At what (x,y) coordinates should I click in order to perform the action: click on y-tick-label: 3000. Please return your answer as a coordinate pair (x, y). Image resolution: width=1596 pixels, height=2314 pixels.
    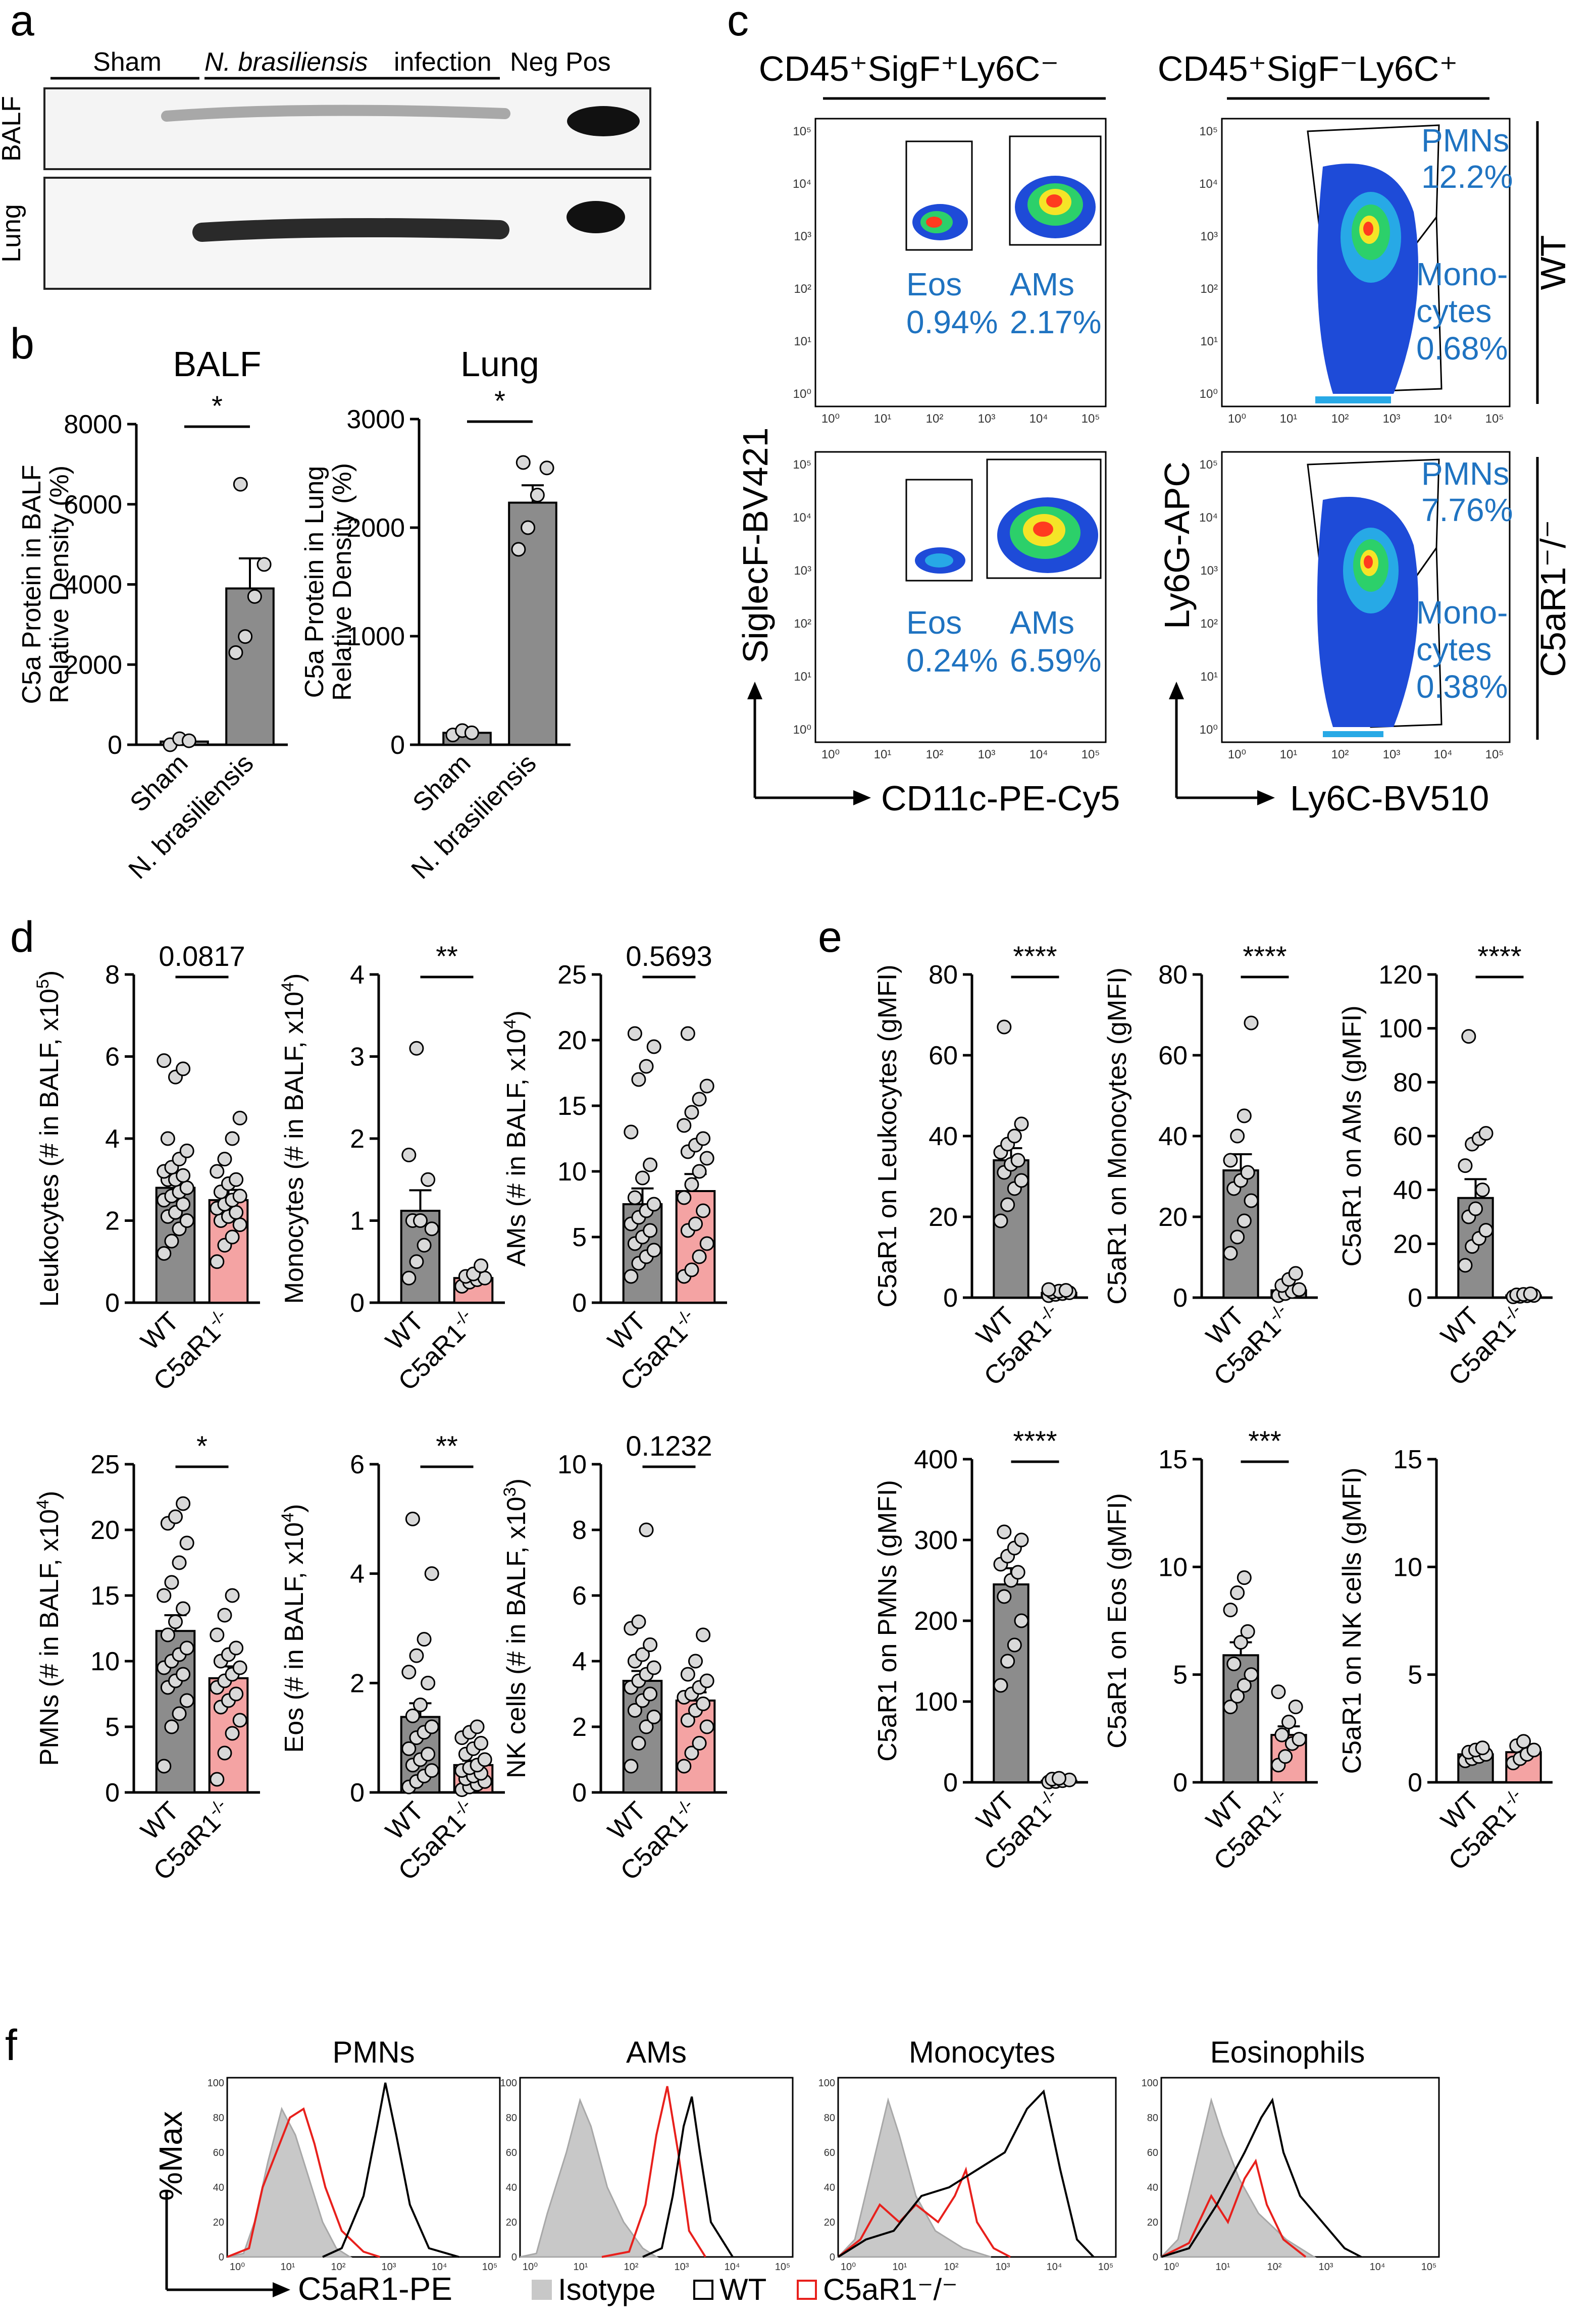
    Looking at the image, I should click on (375, 419).